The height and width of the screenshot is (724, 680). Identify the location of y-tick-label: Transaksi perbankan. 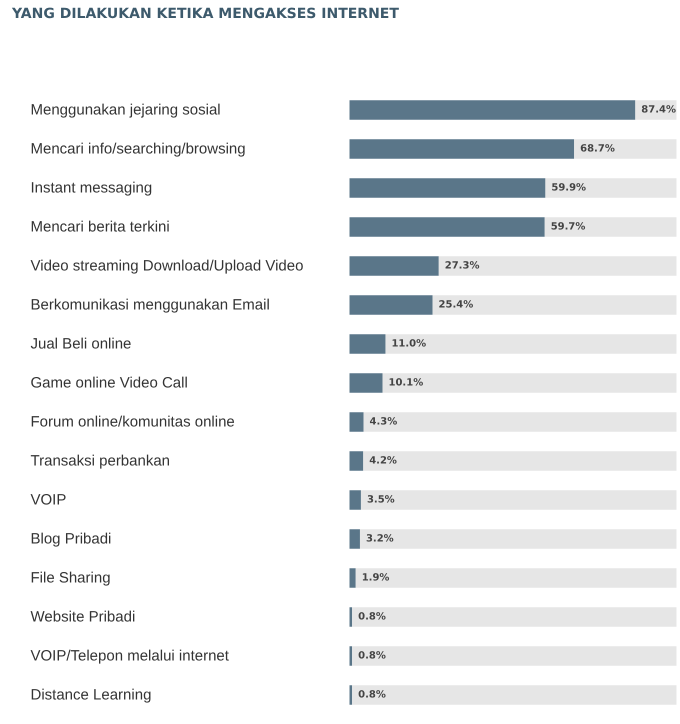
(100, 461).